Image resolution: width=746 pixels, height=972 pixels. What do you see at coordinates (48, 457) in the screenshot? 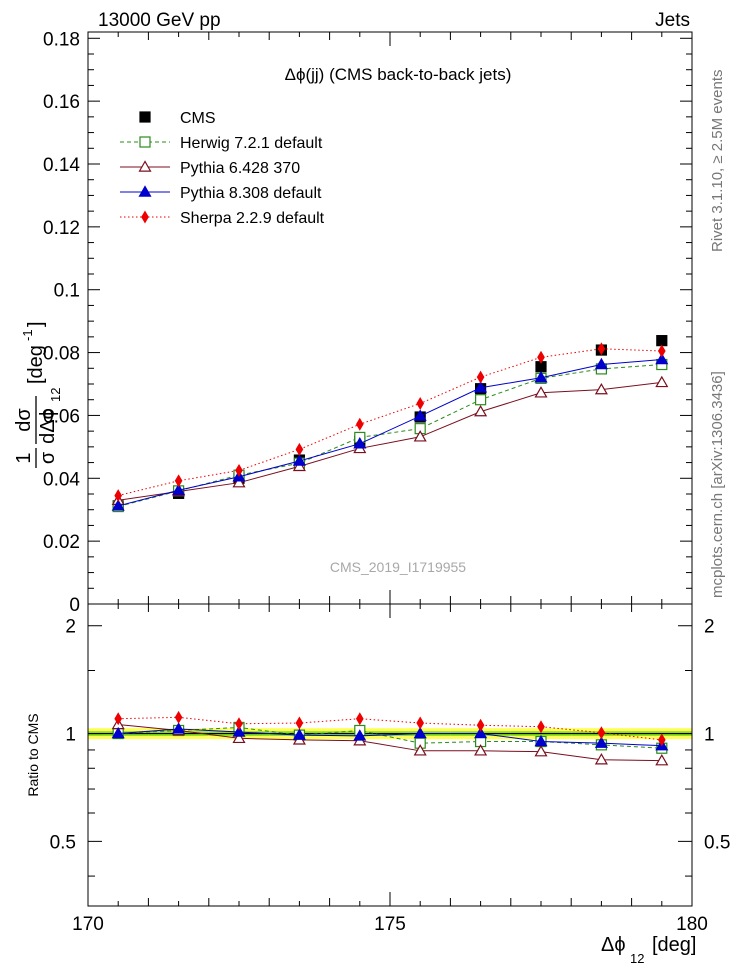
I see `ylabel-fraction-denominator: σ` at bounding box center [48, 457].